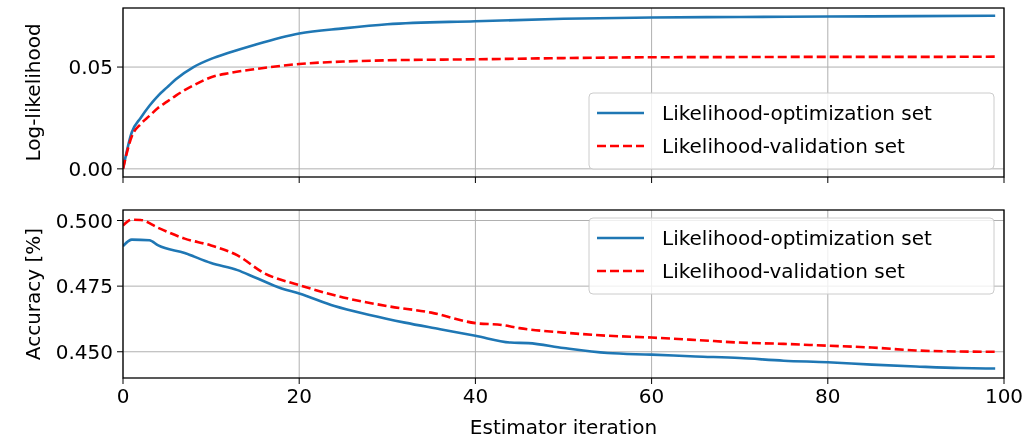 This screenshot has width=1031, height=445. What do you see at coordinates (563, 427) in the screenshot?
I see `x-axis-title: Estimator iteration` at bounding box center [563, 427].